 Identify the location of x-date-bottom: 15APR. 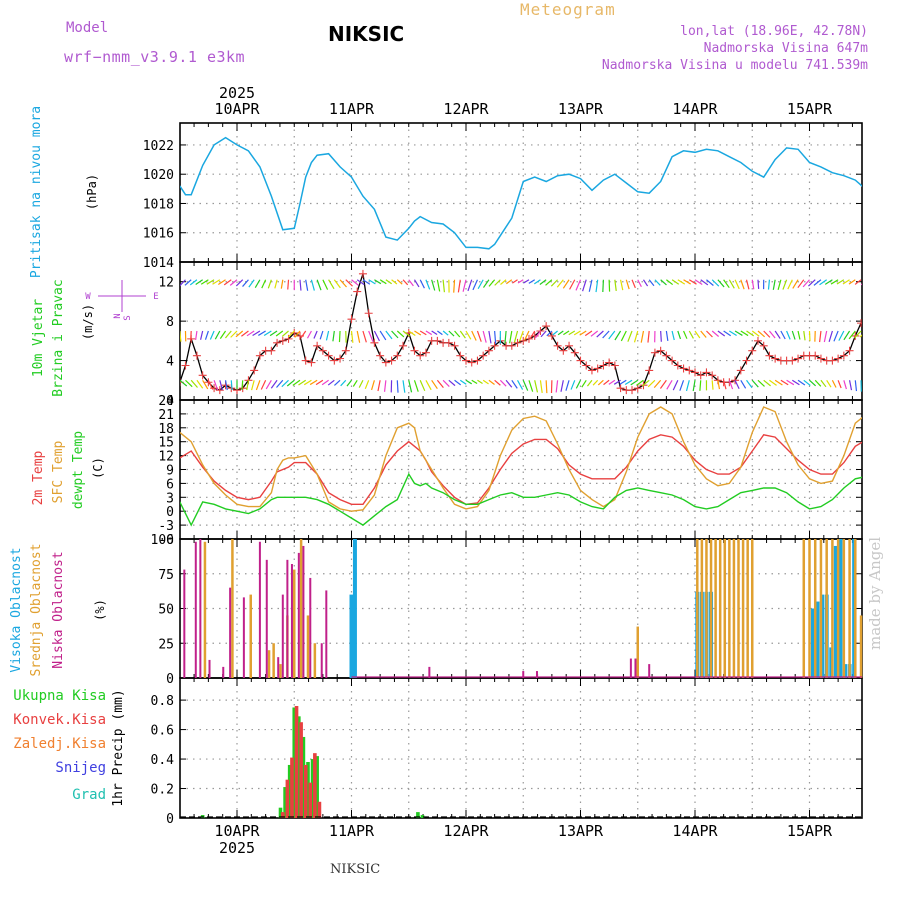
(810, 831).